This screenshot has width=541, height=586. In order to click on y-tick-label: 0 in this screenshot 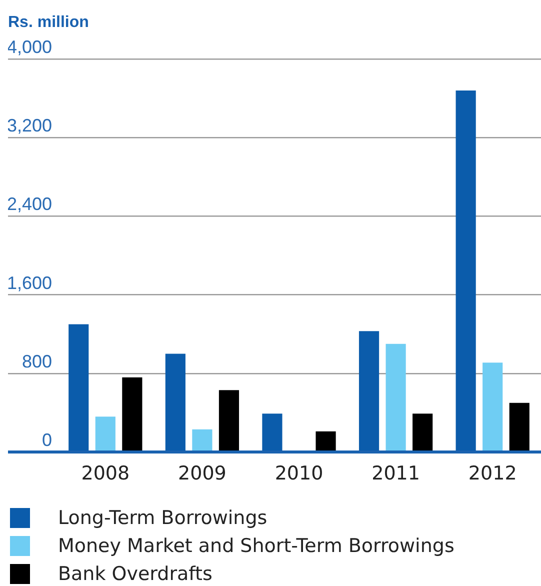, I will do `click(47, 440)`.